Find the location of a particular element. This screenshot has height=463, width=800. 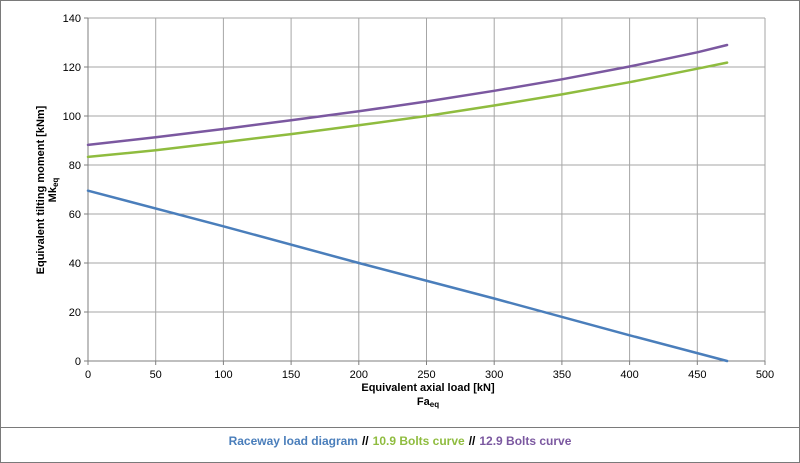

legend-entry-12-9-bolts: 12.9 Bolts curve is located at coordinates (525, 441).